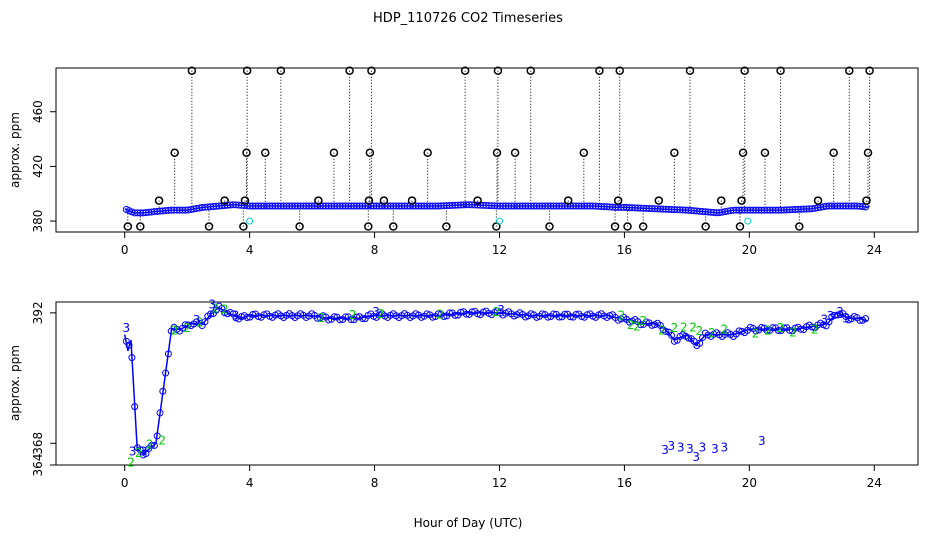 The height and width of the screenshot is (540, 936). What do you see at coordinates (468, 523) in the screenshot?
I see `x-axis-label: Hour of Day (UTC)` at bounding box center [468, 523].